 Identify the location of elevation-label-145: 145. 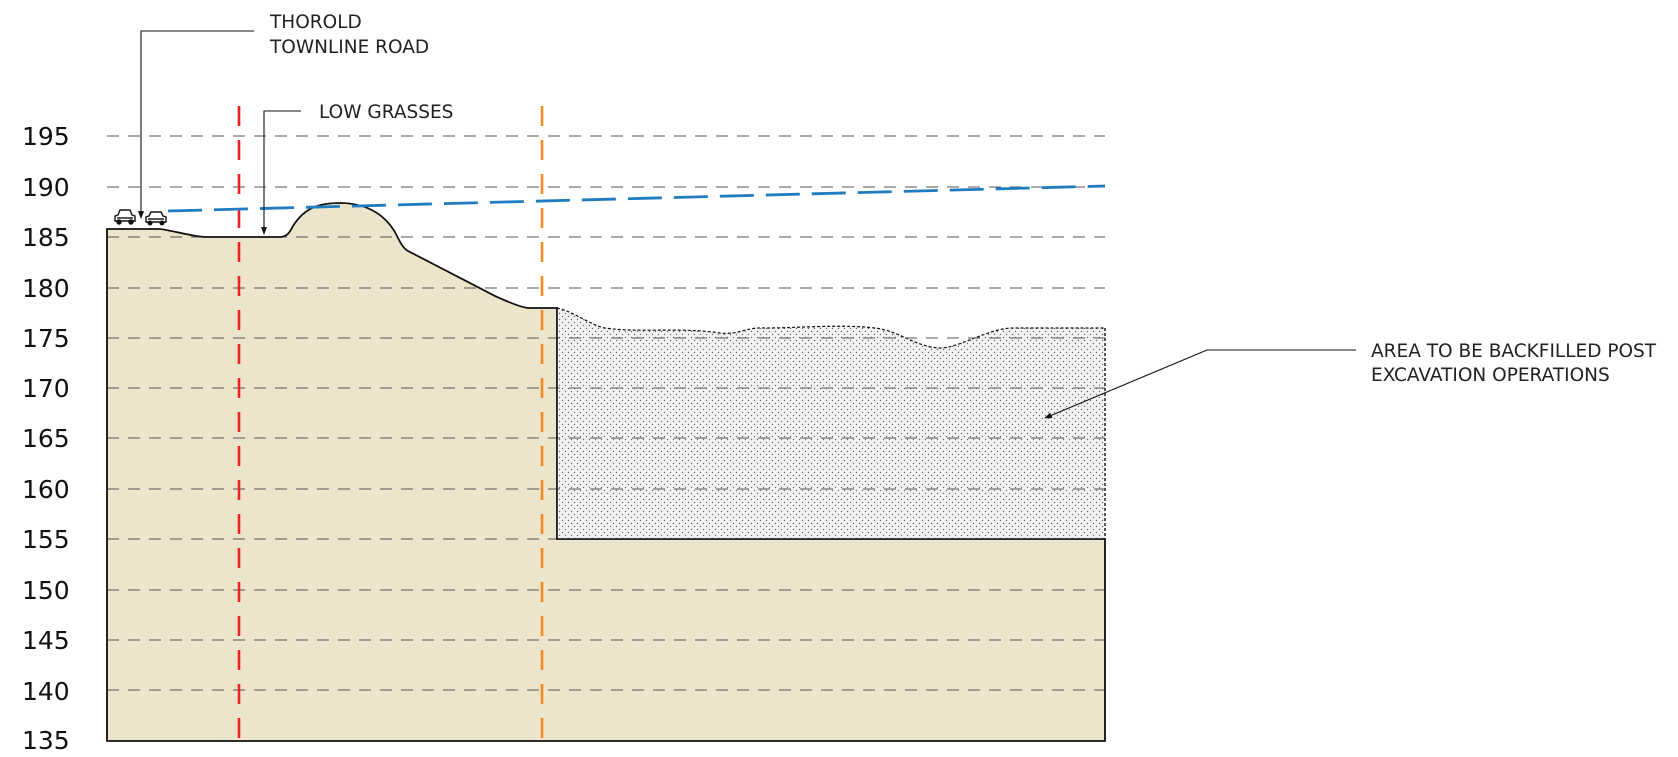
(46, 640).